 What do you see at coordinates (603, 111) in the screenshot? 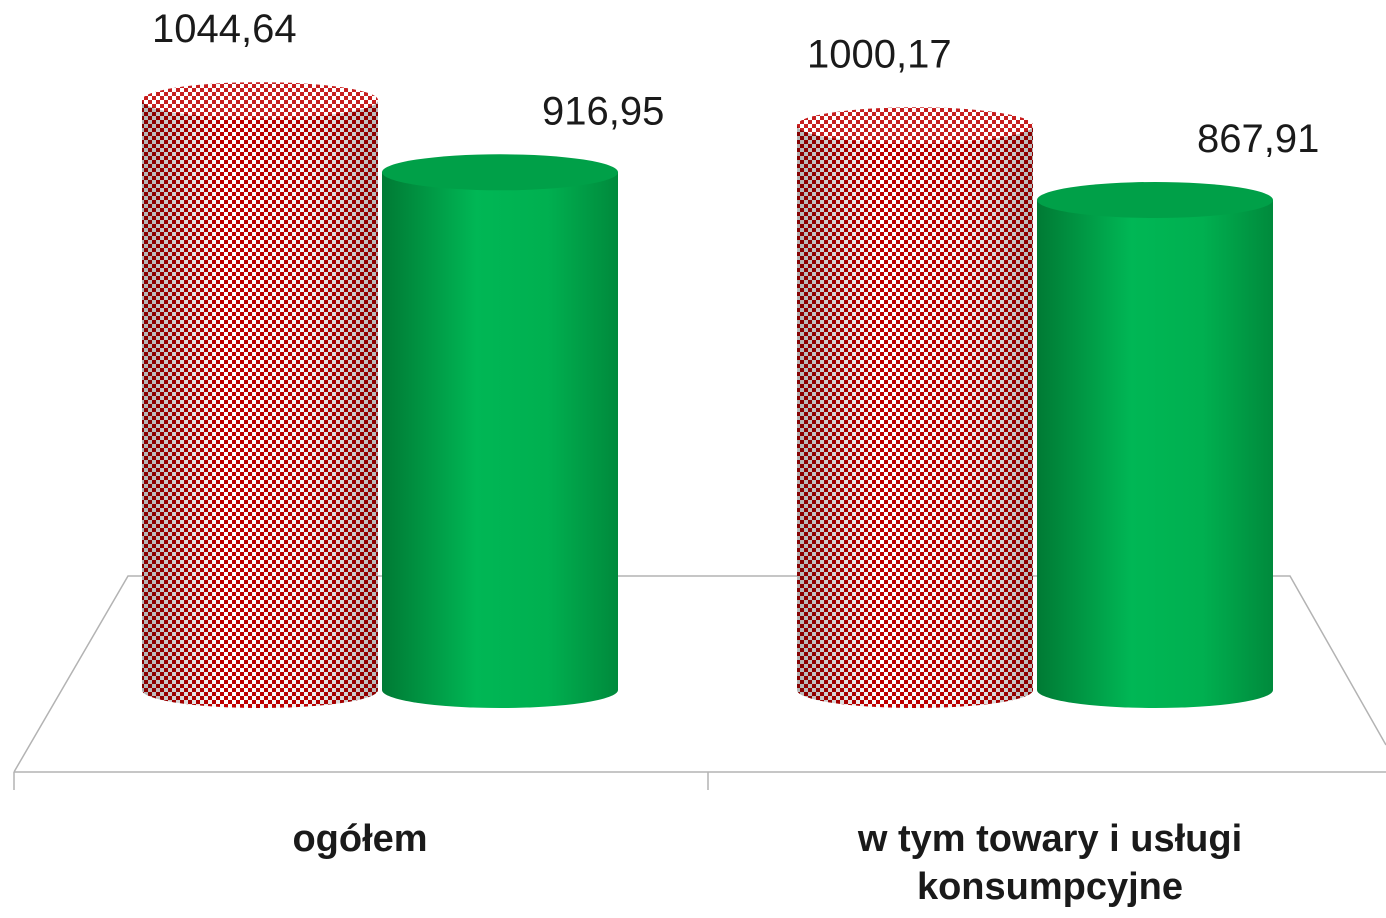
I see `value-label-1-series-2: 916,95` at bounding box center [603, 111].